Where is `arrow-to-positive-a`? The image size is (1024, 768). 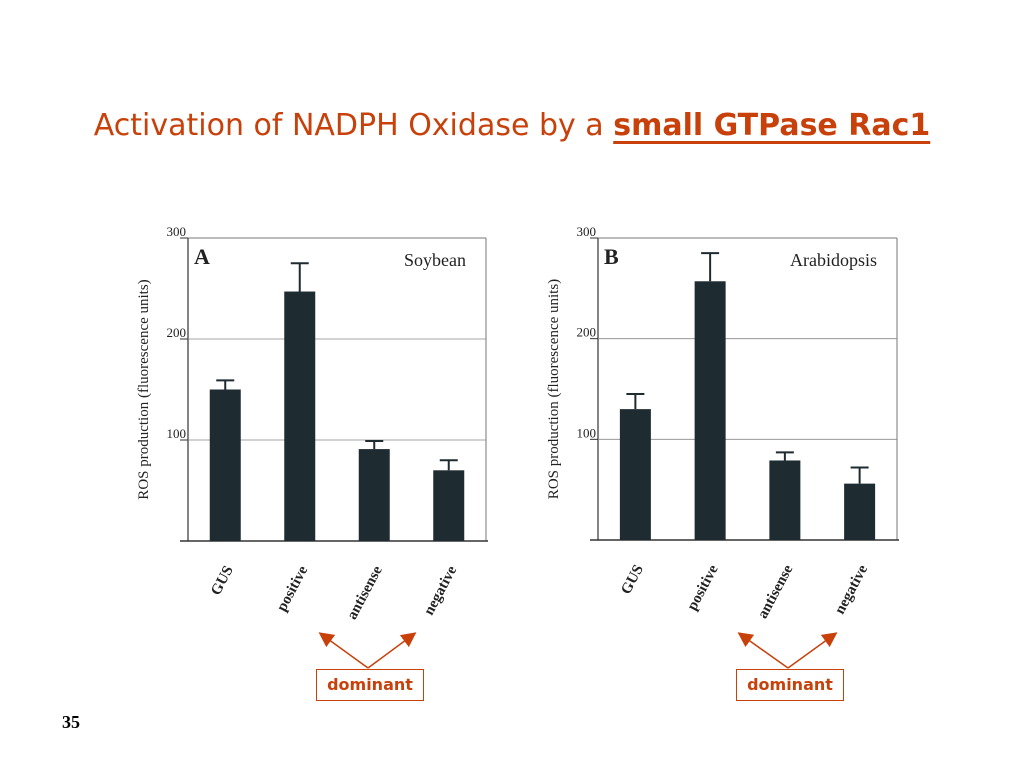 arrow-to-positive-a is located at coordinates (343, 650).